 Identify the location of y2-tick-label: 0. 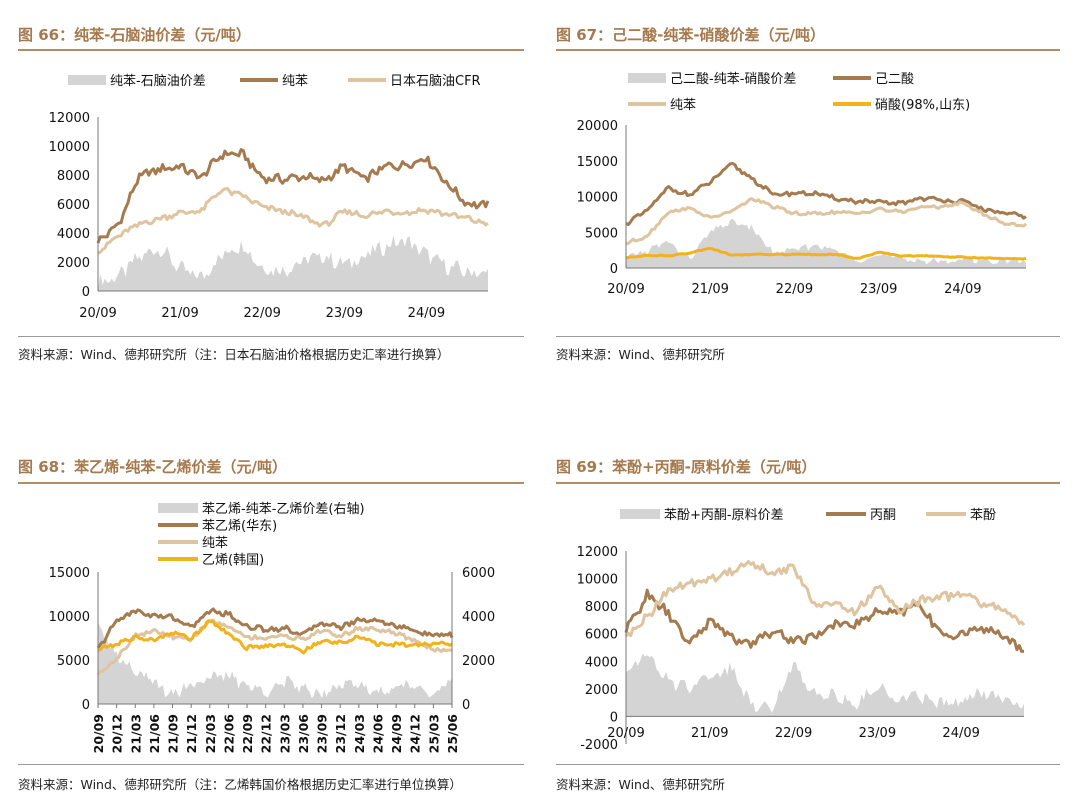
(466, 705).